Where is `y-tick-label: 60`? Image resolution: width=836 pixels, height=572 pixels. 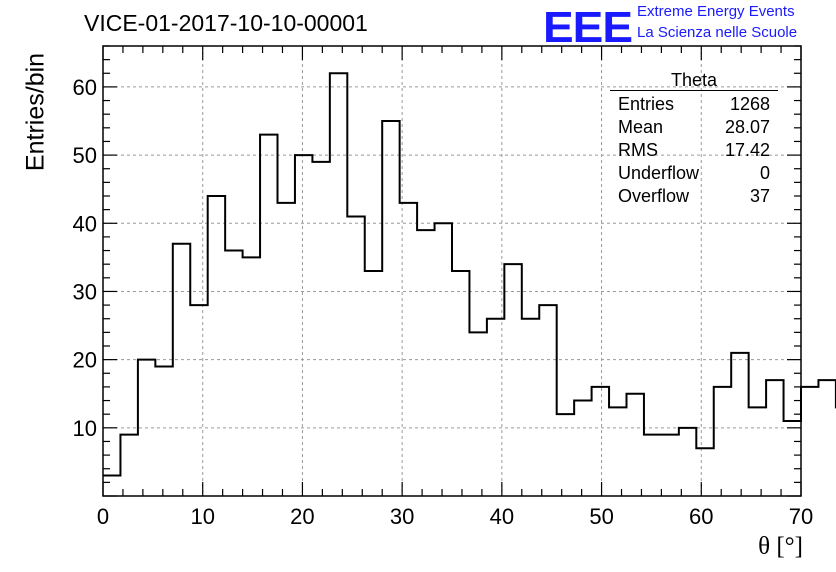 y-tick-label: 60 is located at coordinates (85, 87).